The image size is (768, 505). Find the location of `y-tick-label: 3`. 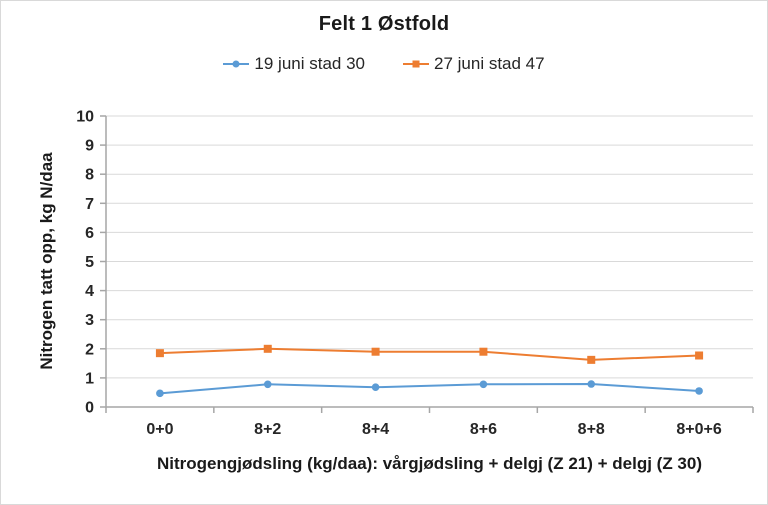

y-tick-label: 3 is located at coordinates (89, 320).